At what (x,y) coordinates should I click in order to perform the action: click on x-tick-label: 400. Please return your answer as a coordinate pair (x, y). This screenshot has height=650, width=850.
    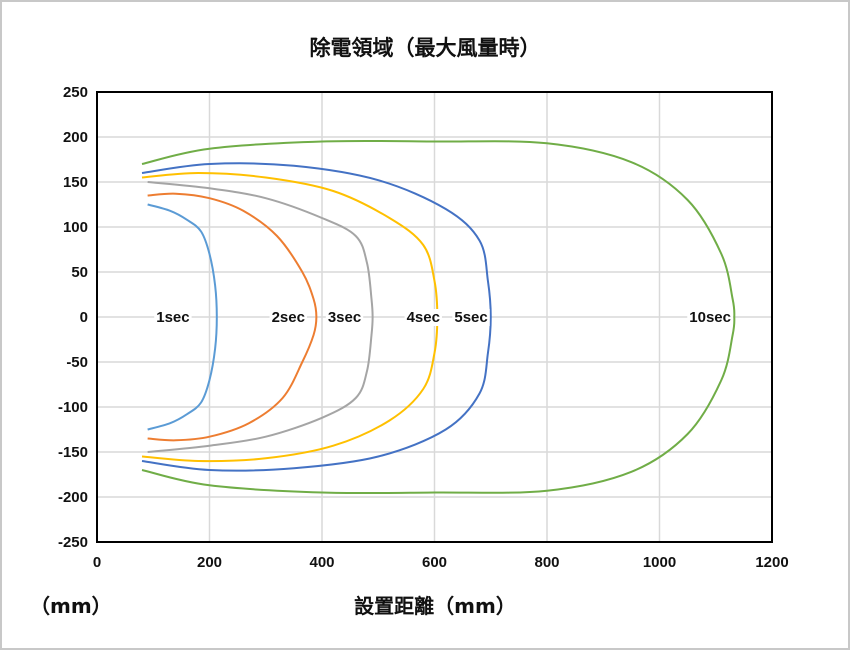
    Looking at the image, I should click on (321, 562).